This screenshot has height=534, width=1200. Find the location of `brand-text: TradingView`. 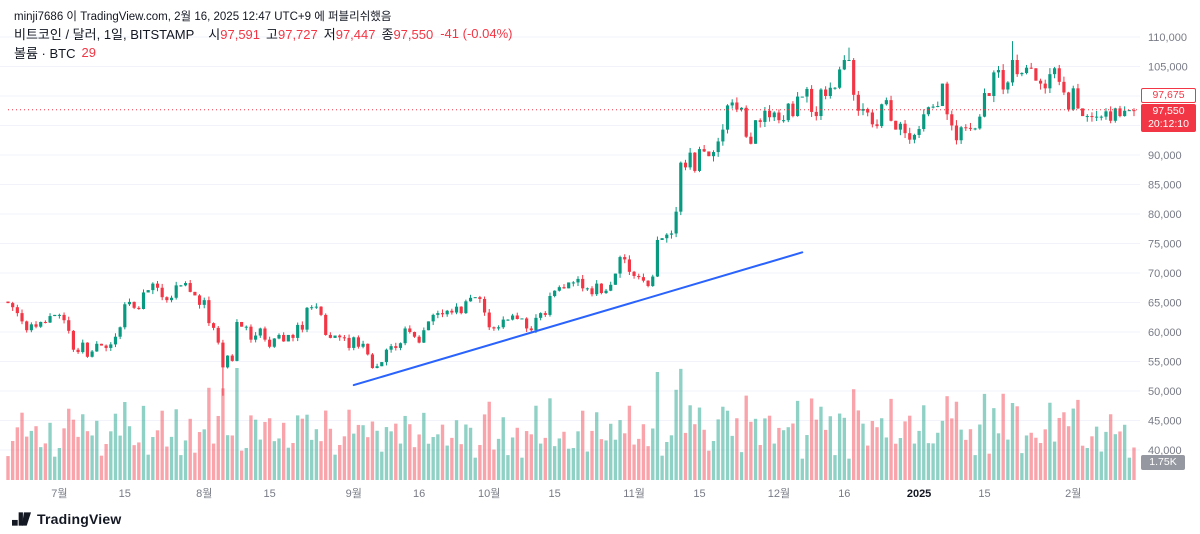

brand-text: TradingView is located at coordinates (79, 519).